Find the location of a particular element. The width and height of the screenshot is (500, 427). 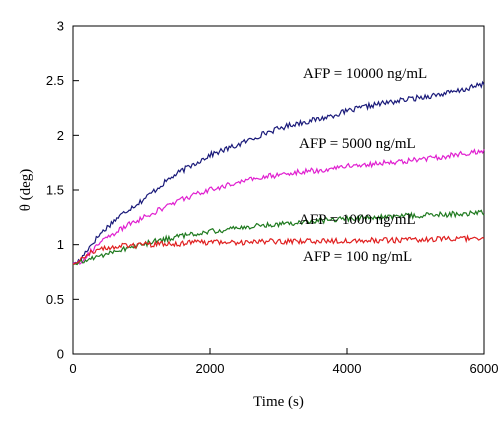

x-tick-label: 2000 is located at coordinates (210, 368).